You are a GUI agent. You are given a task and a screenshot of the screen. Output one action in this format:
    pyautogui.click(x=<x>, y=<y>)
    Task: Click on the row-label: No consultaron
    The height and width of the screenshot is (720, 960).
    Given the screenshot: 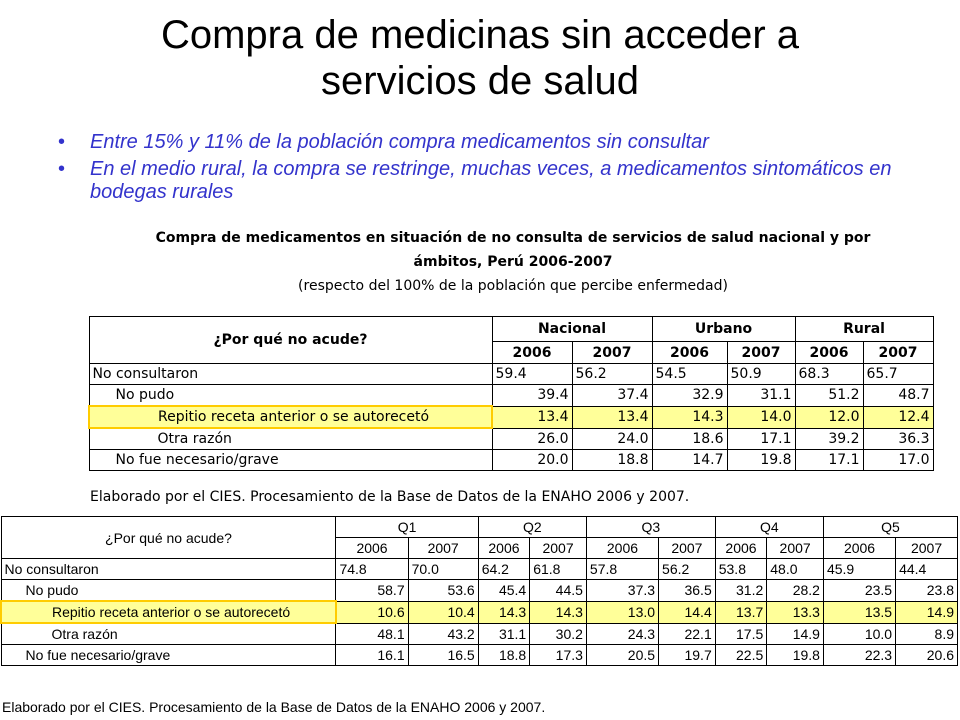 What is the action you would take?
    pyautogui.click(x=290, y=374)
    